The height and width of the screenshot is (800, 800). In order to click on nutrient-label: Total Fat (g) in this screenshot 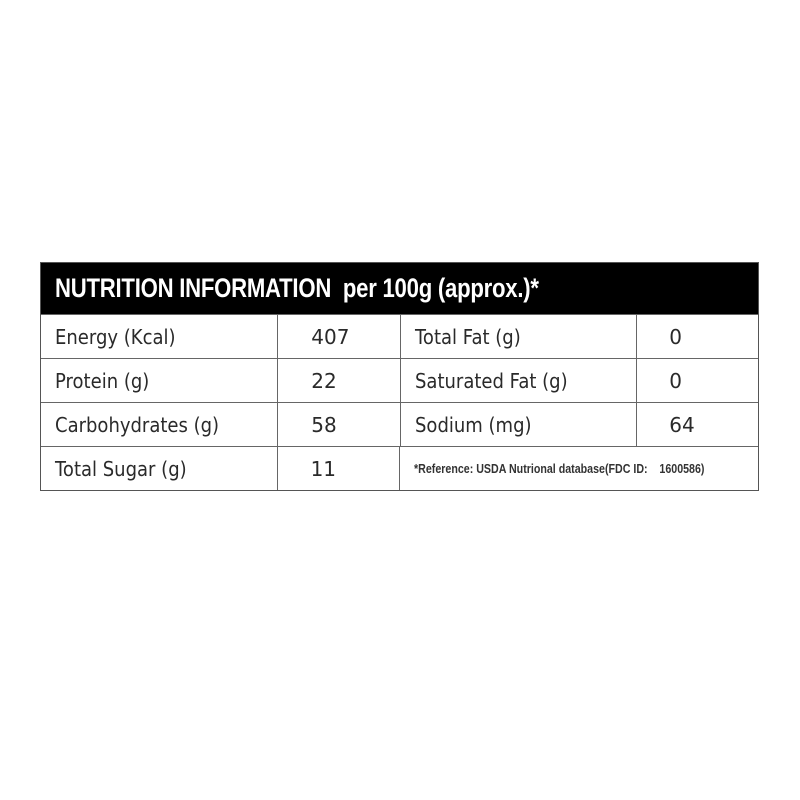, I will do `click(518, 336)`.